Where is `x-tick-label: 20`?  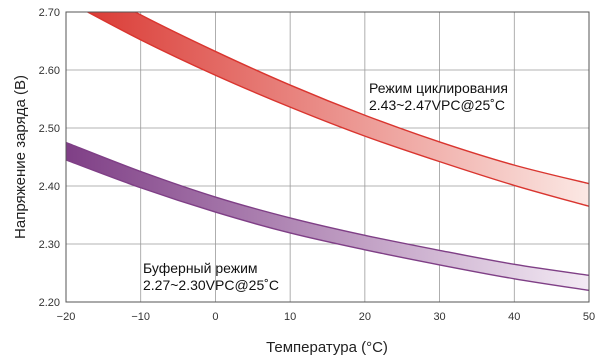 x-tick-label: 20 is located at coordinates (365, 317).